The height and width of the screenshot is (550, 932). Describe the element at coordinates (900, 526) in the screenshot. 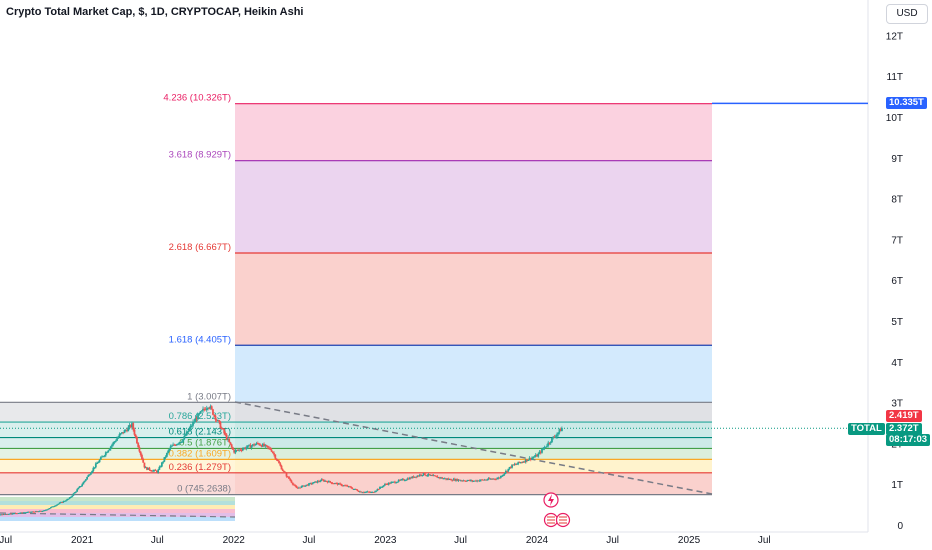

I see `y-tick-label: 0` at that location.